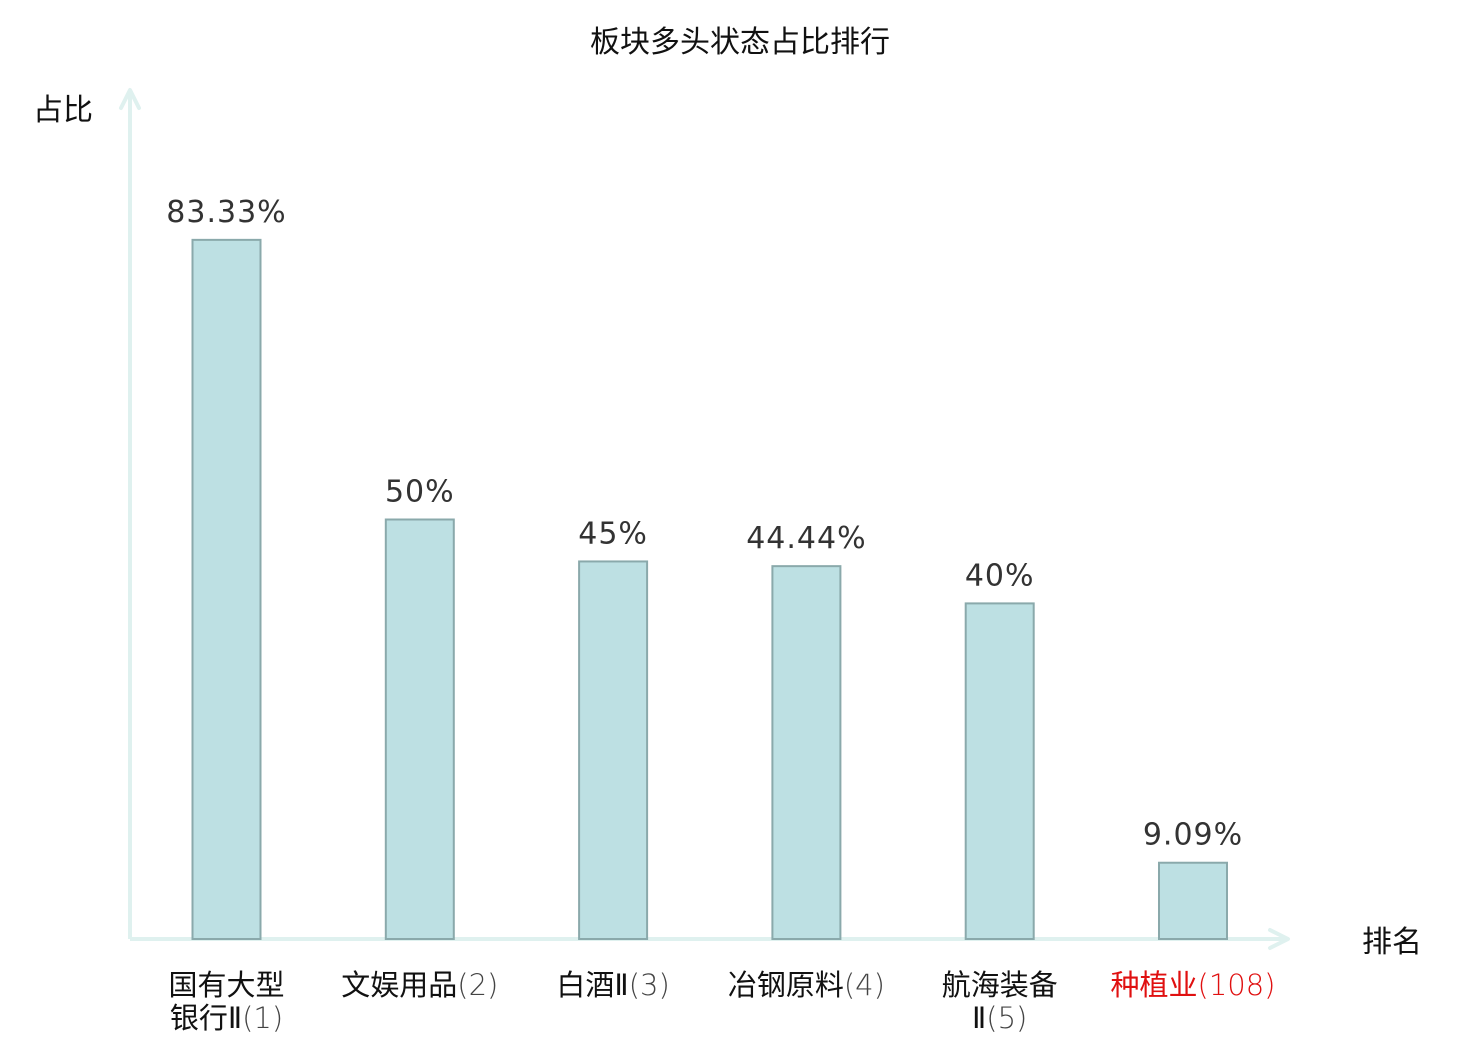  What do you see at coordinates (1000, 575) in the screenshot?
I see `bar-value-label: 40%` at bounding box center [1000, 575].